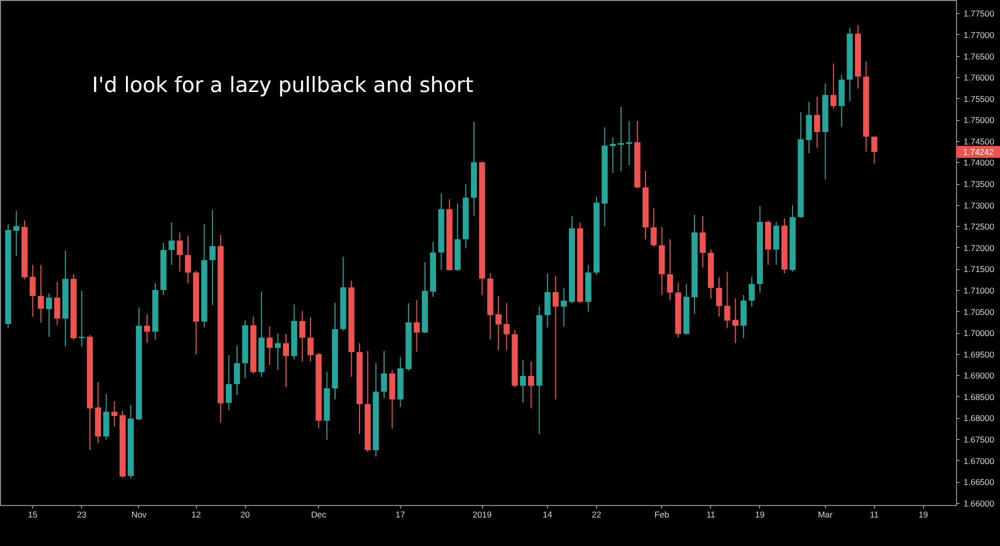  What do you see at coordinates (245, 515) in the screenshot?
I see `x-tick-label: 20` at bounding box center [245, 515].